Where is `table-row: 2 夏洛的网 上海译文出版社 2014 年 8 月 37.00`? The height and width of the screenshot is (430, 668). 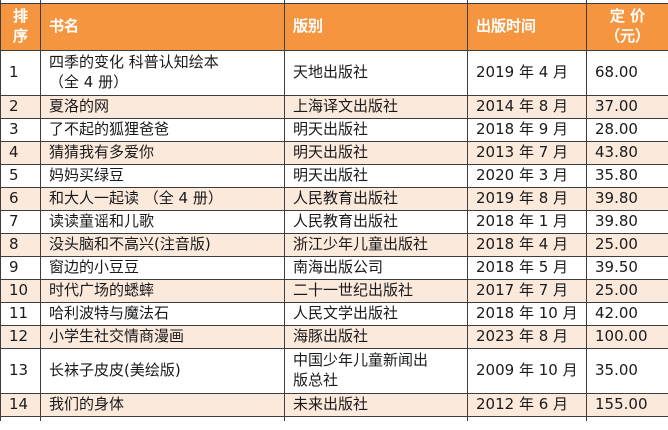
table-row: 2 夏洛的网 上海译文出版社 2014 年 8 月 37.00 is located at coordinates (334, 106).